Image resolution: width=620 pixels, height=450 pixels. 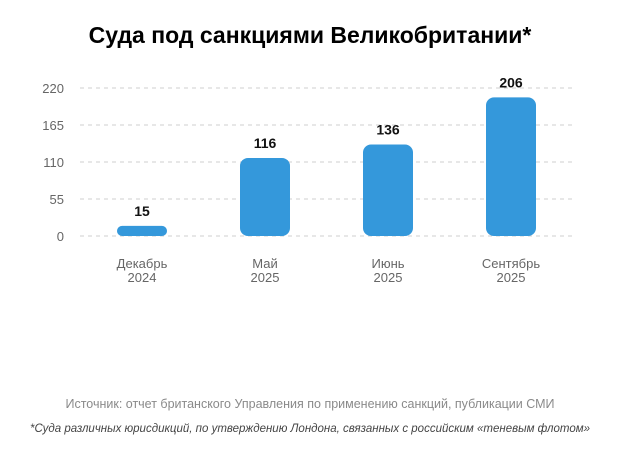 What do you see at coordinates (142, 211) in the screenshot?
I see `value-label: 15` at bounding box center [142, 211].